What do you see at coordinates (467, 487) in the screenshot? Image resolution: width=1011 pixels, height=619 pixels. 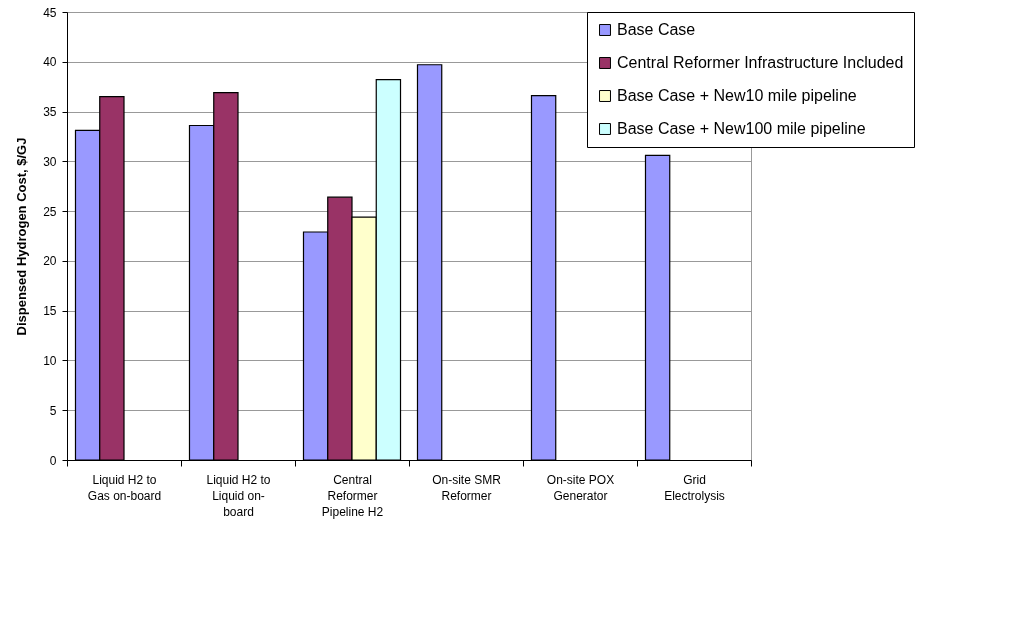 I see `x-tick-label: On-site SMR Reformer` at bounding box center [467, 487].